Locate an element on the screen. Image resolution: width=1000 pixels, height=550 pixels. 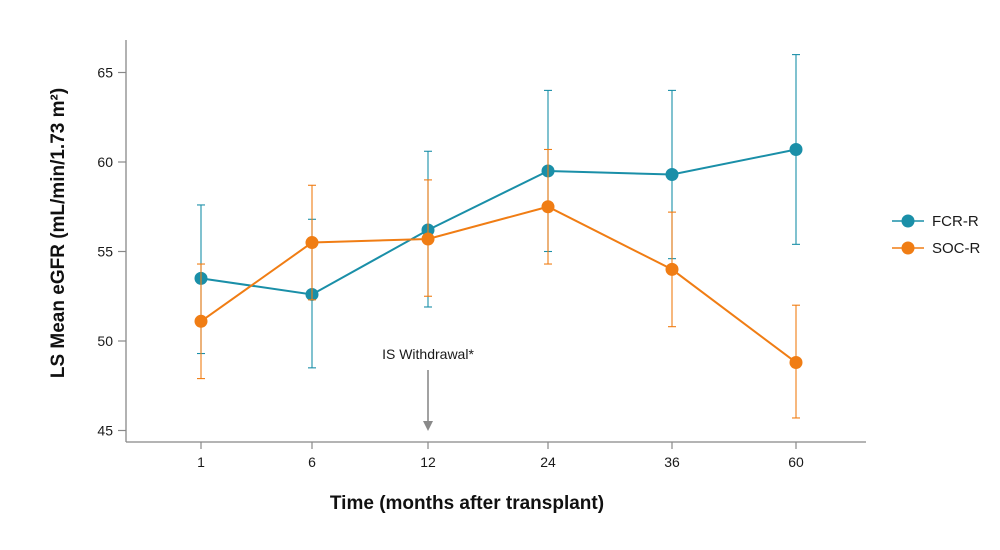
y-ticks: 45 50 55 60 65 is located at coordinates (111, 252).